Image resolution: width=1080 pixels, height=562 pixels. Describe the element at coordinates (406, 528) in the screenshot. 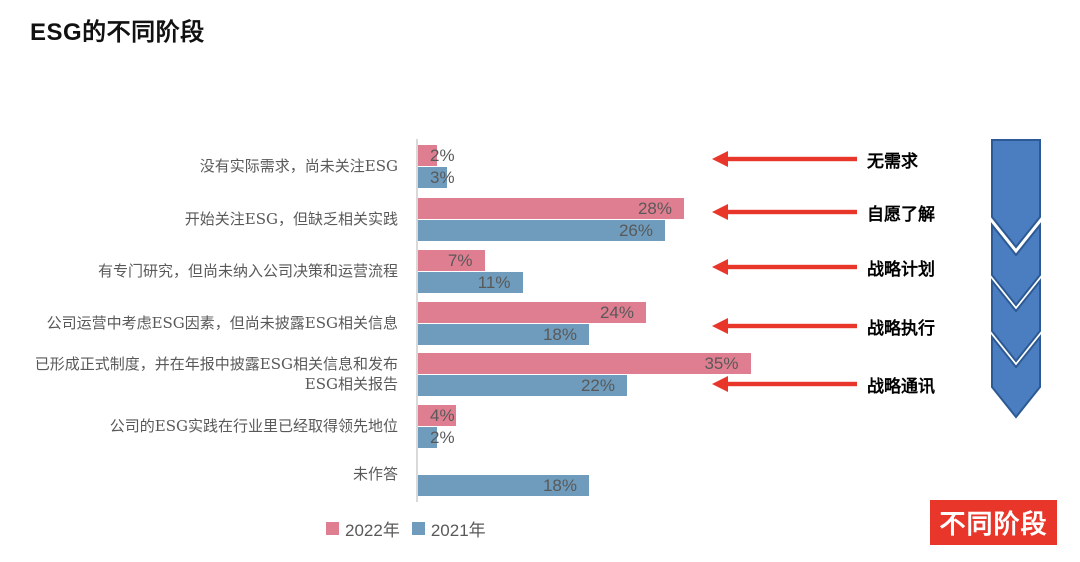

I see `chart-legend: 2022年 2021年` at that location.